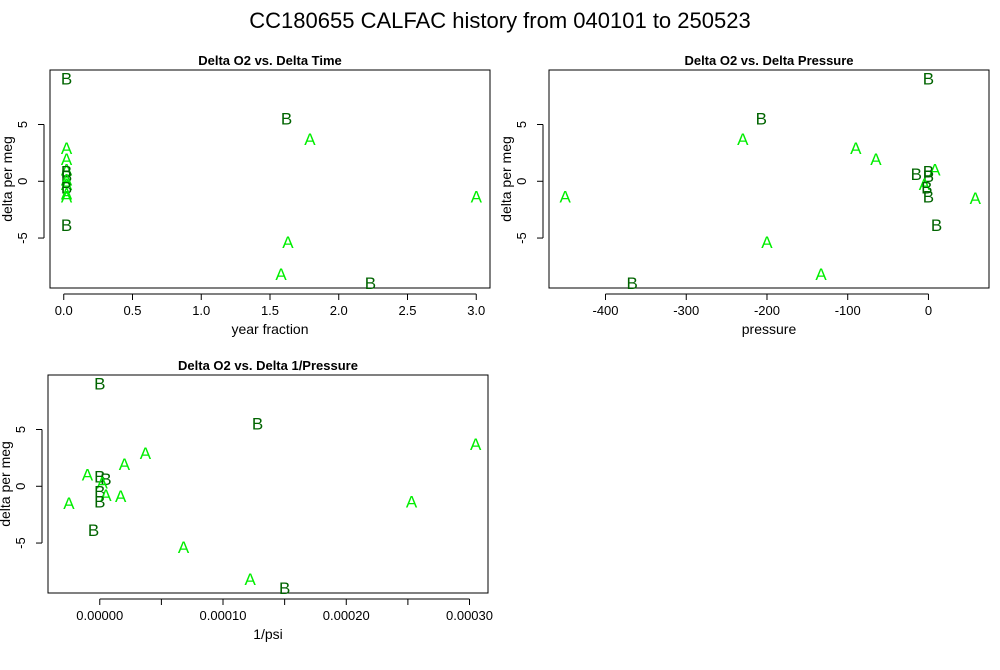 The height and width of the screenshot is (670, 1000). Describe the element at coordinates (268, 634) in the screenshot. I see `x-axis-title: 1/psi` at that location.